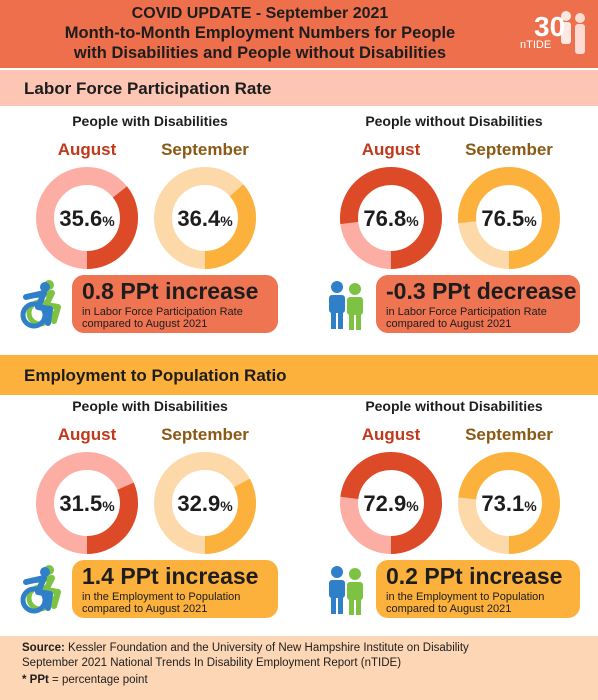  Describe the element at coordinates (87, 149) in the screenshot. I see `august-label-pwd-lfpr: August` at that location.